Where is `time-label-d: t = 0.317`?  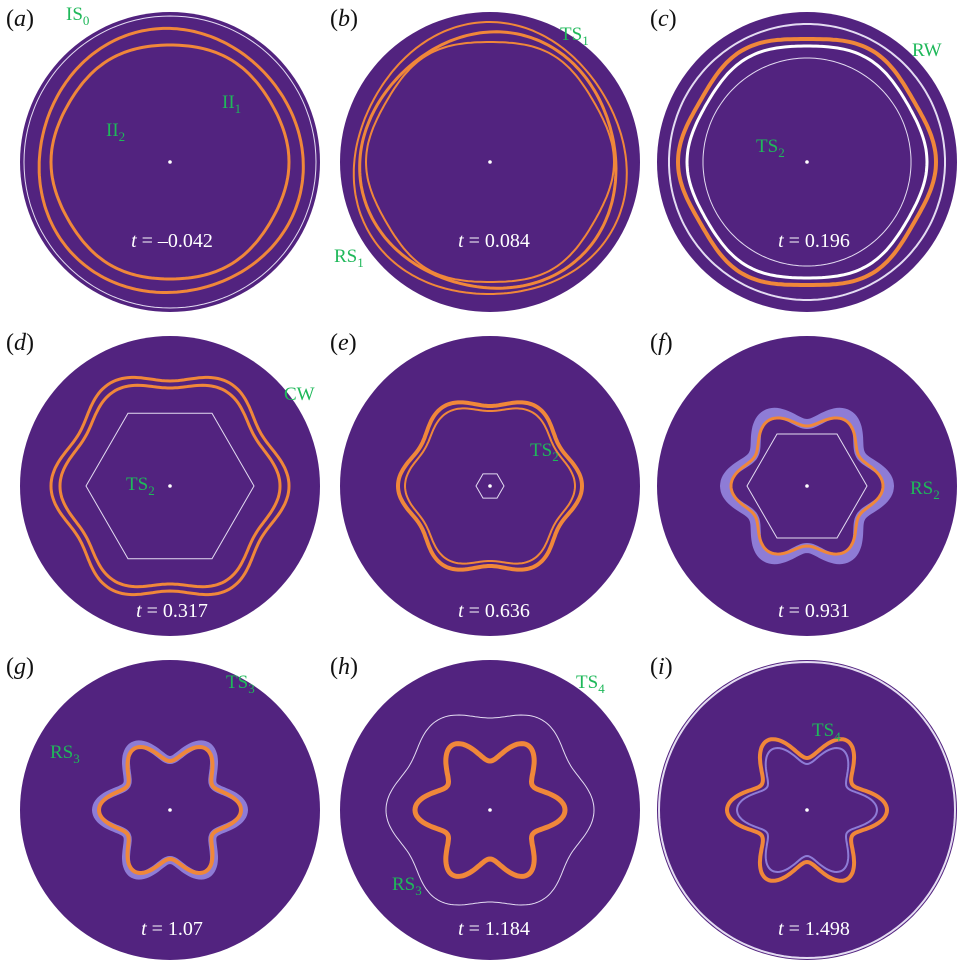
time-label-d: t = 0.317 is located at coordinates (172, 611).